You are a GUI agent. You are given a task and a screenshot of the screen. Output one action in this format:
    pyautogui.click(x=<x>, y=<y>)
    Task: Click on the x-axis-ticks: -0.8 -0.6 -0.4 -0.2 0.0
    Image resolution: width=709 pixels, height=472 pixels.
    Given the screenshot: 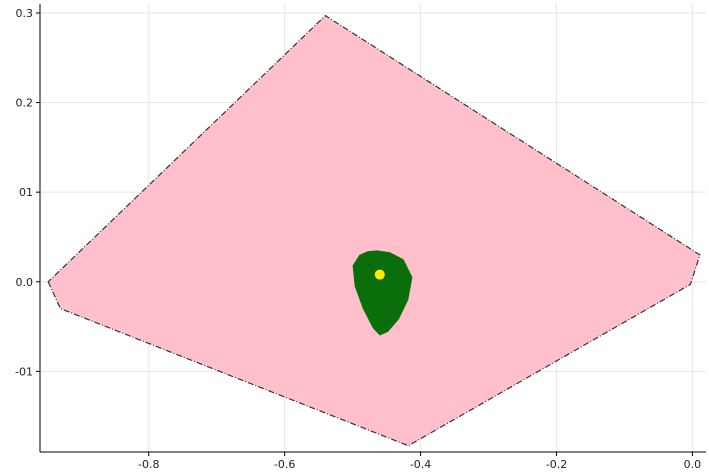 What is the action you would take?
    pyautogui.click(x=419, y=461)
    